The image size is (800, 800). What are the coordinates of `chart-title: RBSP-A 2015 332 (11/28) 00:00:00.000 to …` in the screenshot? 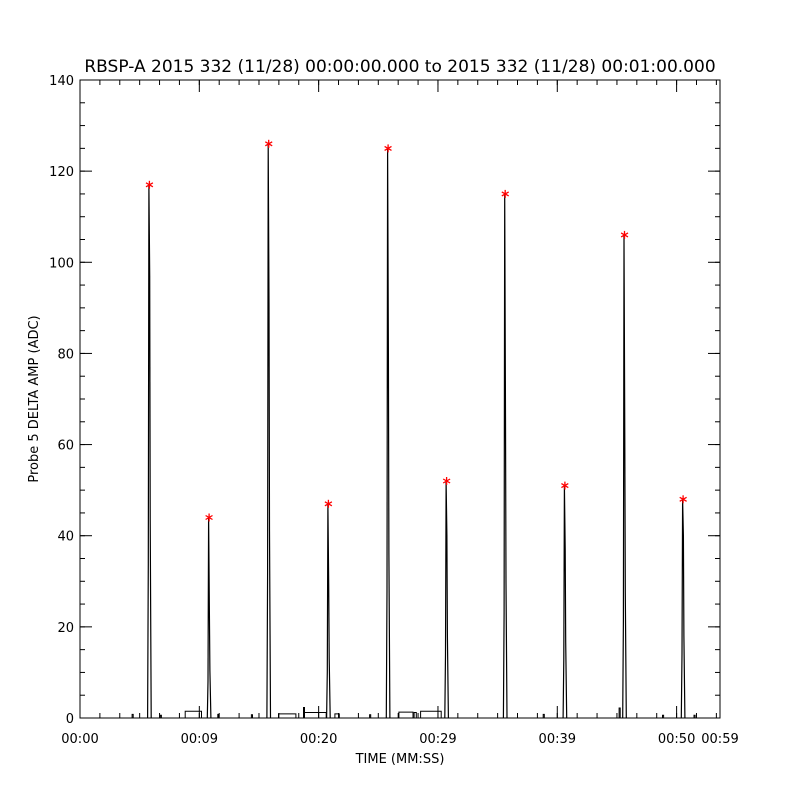 It's located at (399, 67).